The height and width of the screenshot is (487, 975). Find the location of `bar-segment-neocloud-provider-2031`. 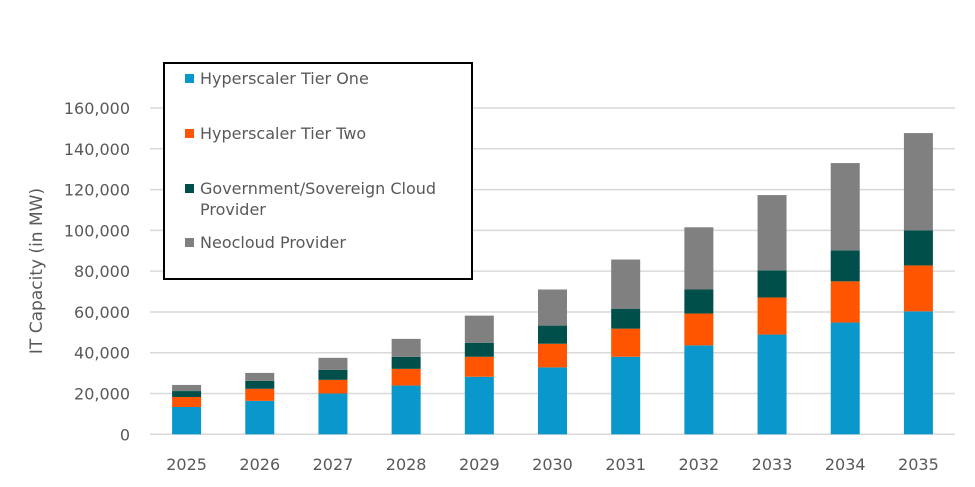

bar-segment-neocloud-provider-2031 is located at coordinates (626, 284).